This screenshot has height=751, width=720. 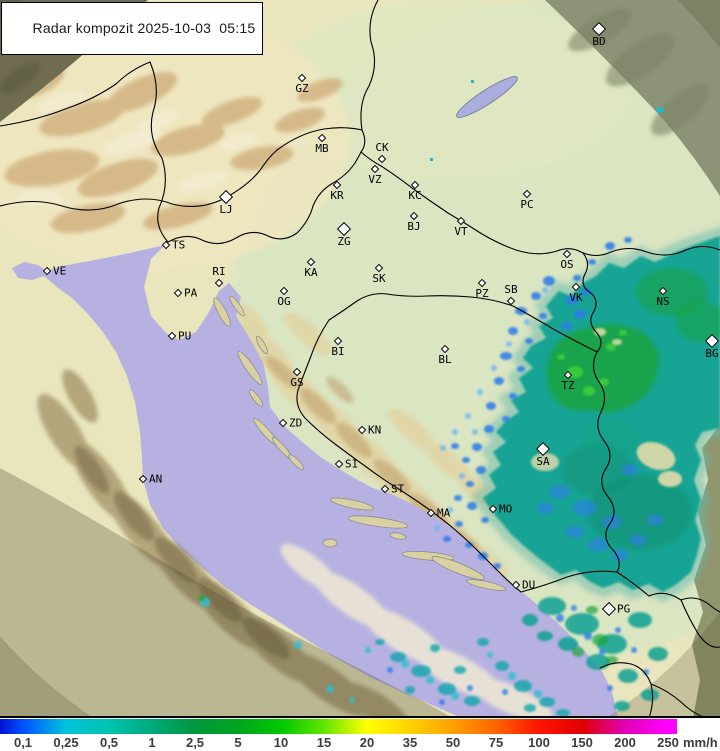 What do you see at coordinates (511, 289) in the screenshot?
I see `city-label: SB` at bounding box center [511, 289].